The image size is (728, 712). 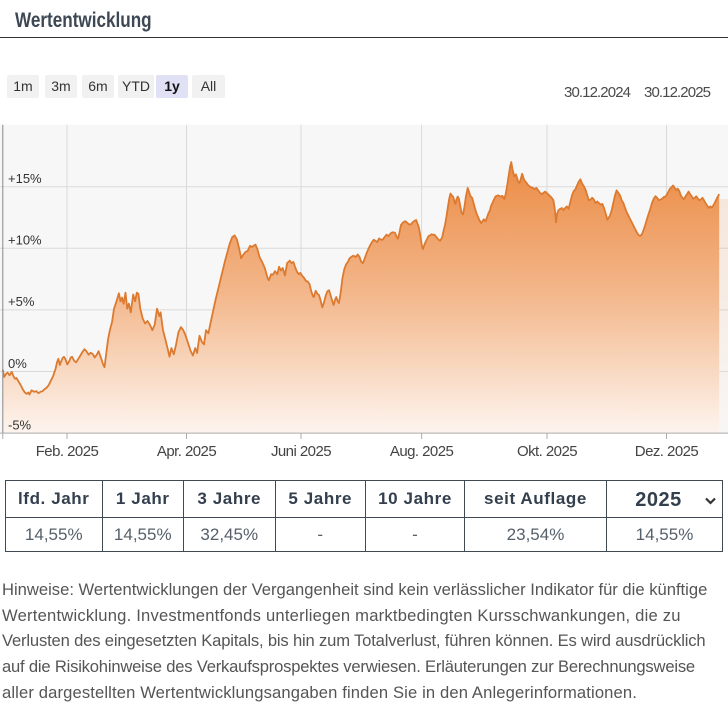 What do you see at coordinates (667, 451) in the screenshot?
I see `svg-text: Dez. 2025` at bounding box center [667, 451].